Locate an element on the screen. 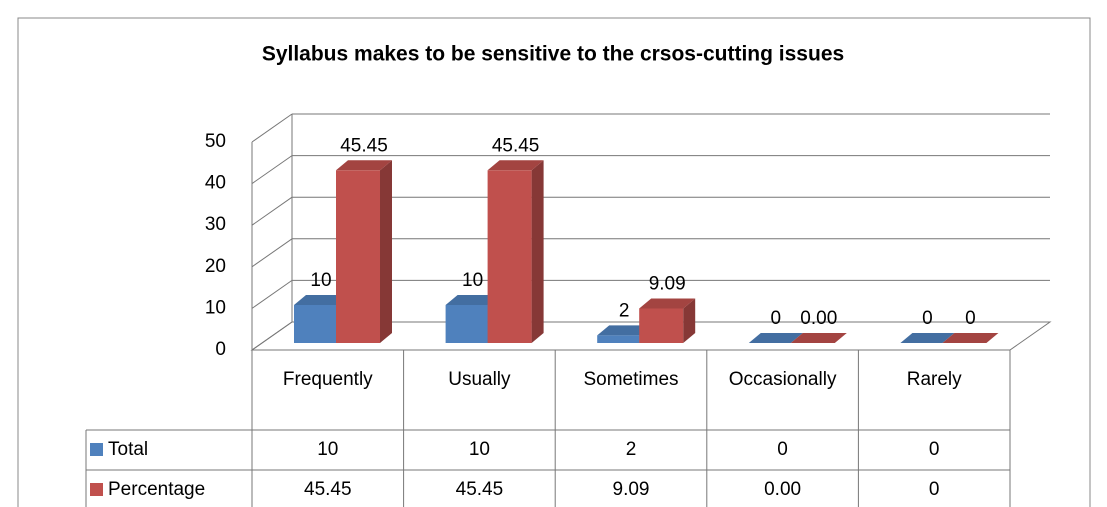 This screenshot has height=507, width=1107. x-tick-label: Rarely is located at coordinates (934, 379).